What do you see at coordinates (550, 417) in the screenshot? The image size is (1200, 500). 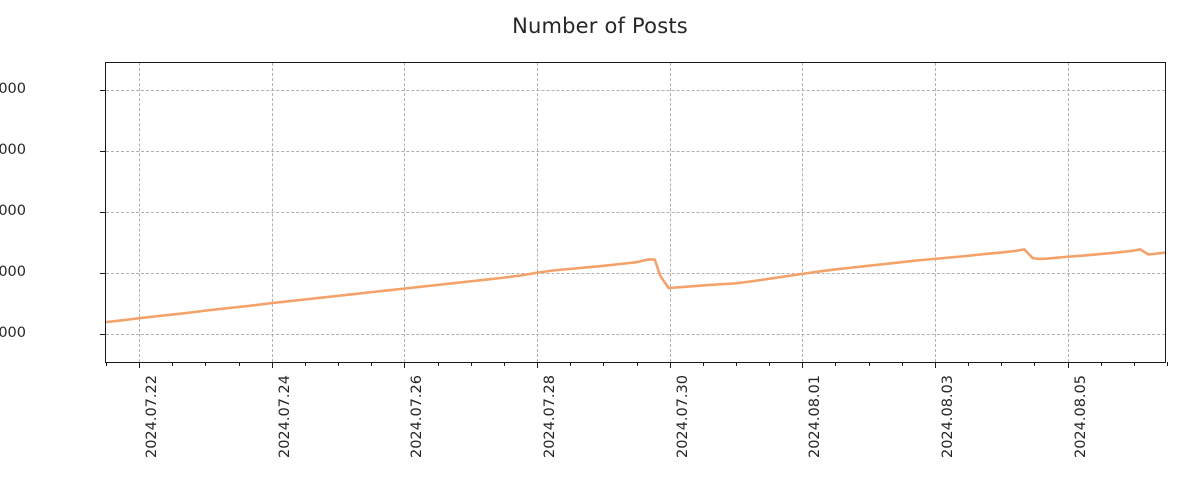 I see `x-tick-label: 2024.07.28` at bounding box center [550, 417].